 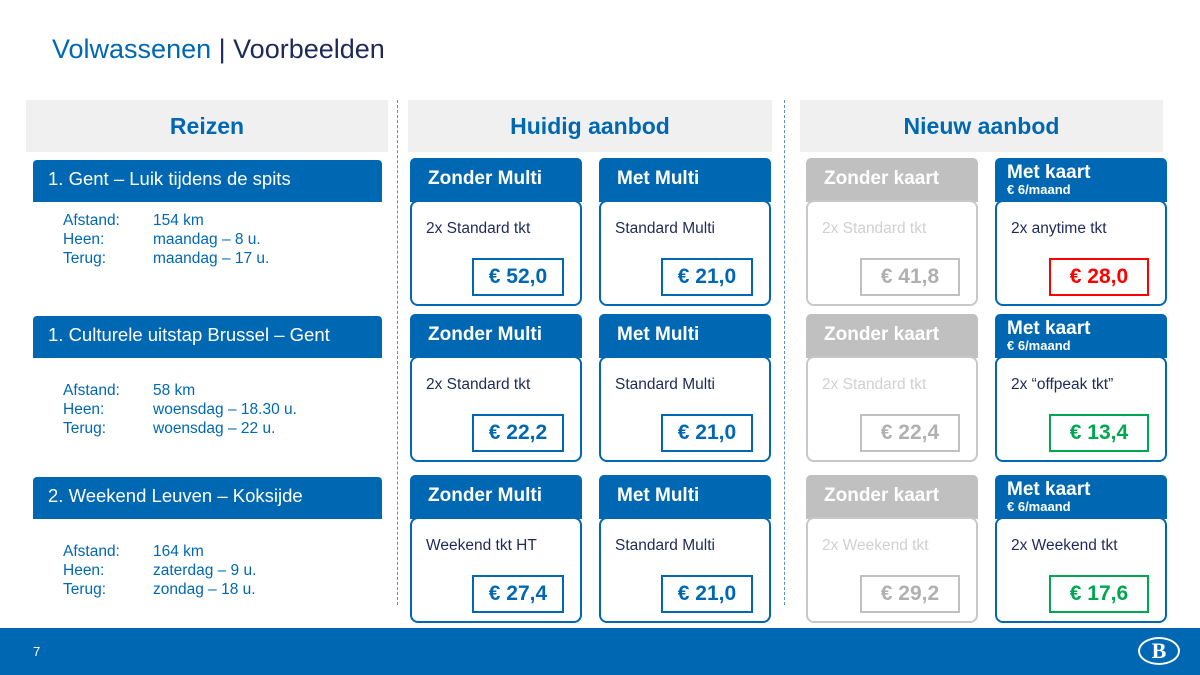 I want to click on offer-card: 2x “offpeak tkt” € 13,4, so click(x=1081, y=409).